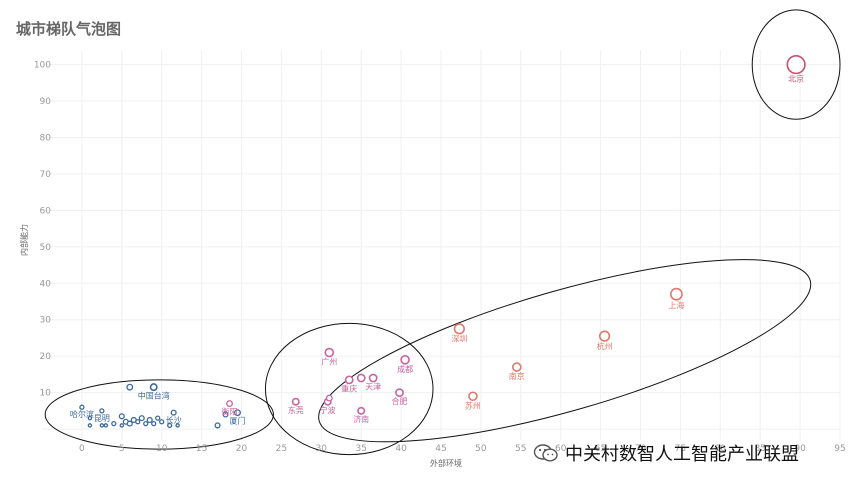 This screenshot has width=864, height=491. What do you see at coordinates (46, 102) in the screenshot?
I see `y-tick-label: 90` at bounding box center [46, 102].